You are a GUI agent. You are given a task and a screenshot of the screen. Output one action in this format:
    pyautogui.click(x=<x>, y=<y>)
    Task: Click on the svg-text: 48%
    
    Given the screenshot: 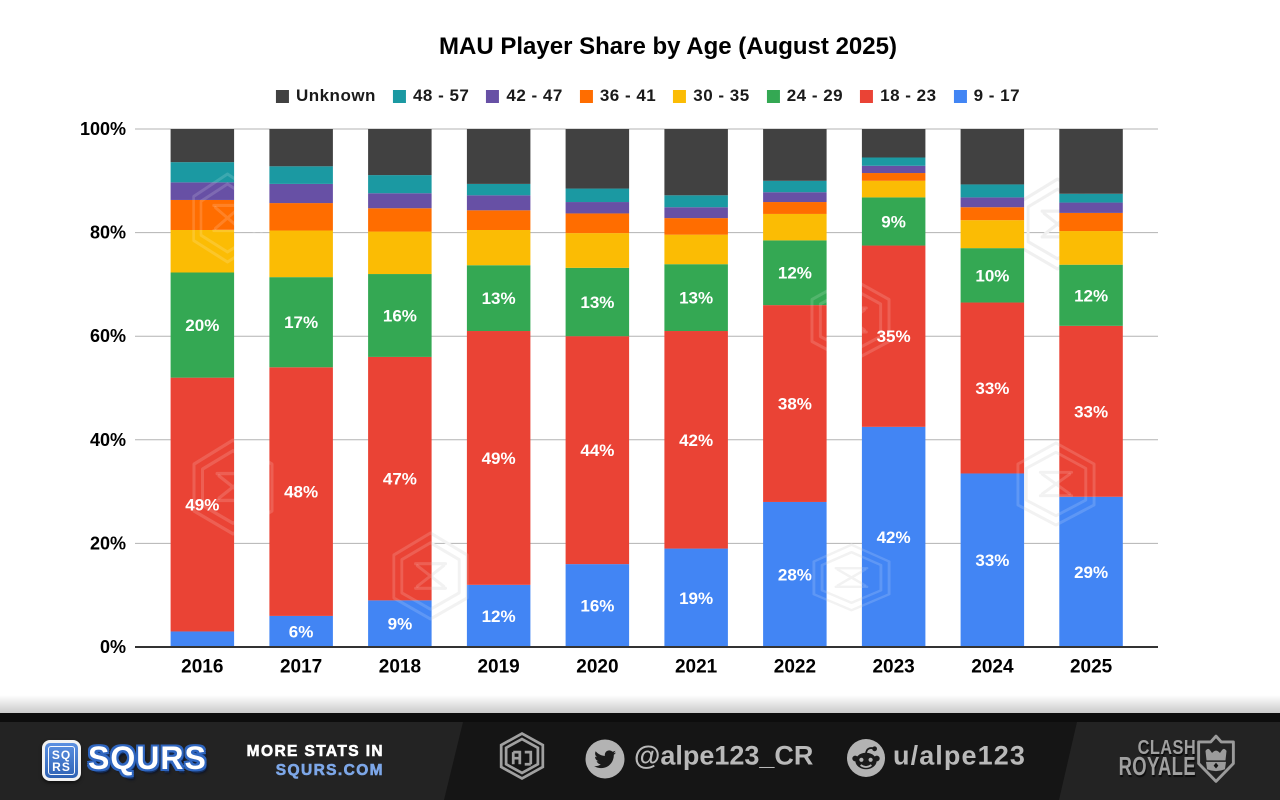 What is the action you would take?
    pyautogui.click(x=301, y=492)
    